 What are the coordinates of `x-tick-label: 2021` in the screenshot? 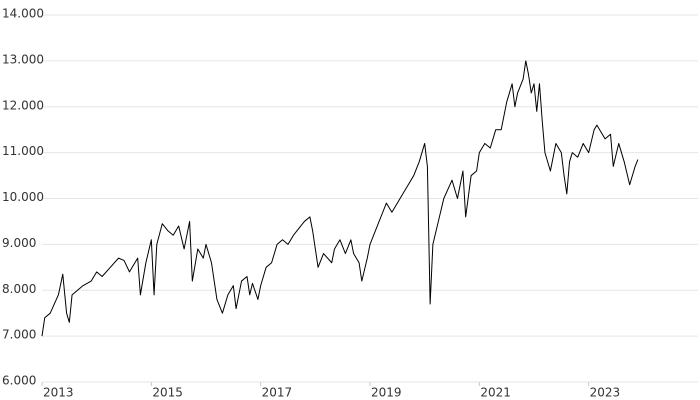 It's located at (495, 393).